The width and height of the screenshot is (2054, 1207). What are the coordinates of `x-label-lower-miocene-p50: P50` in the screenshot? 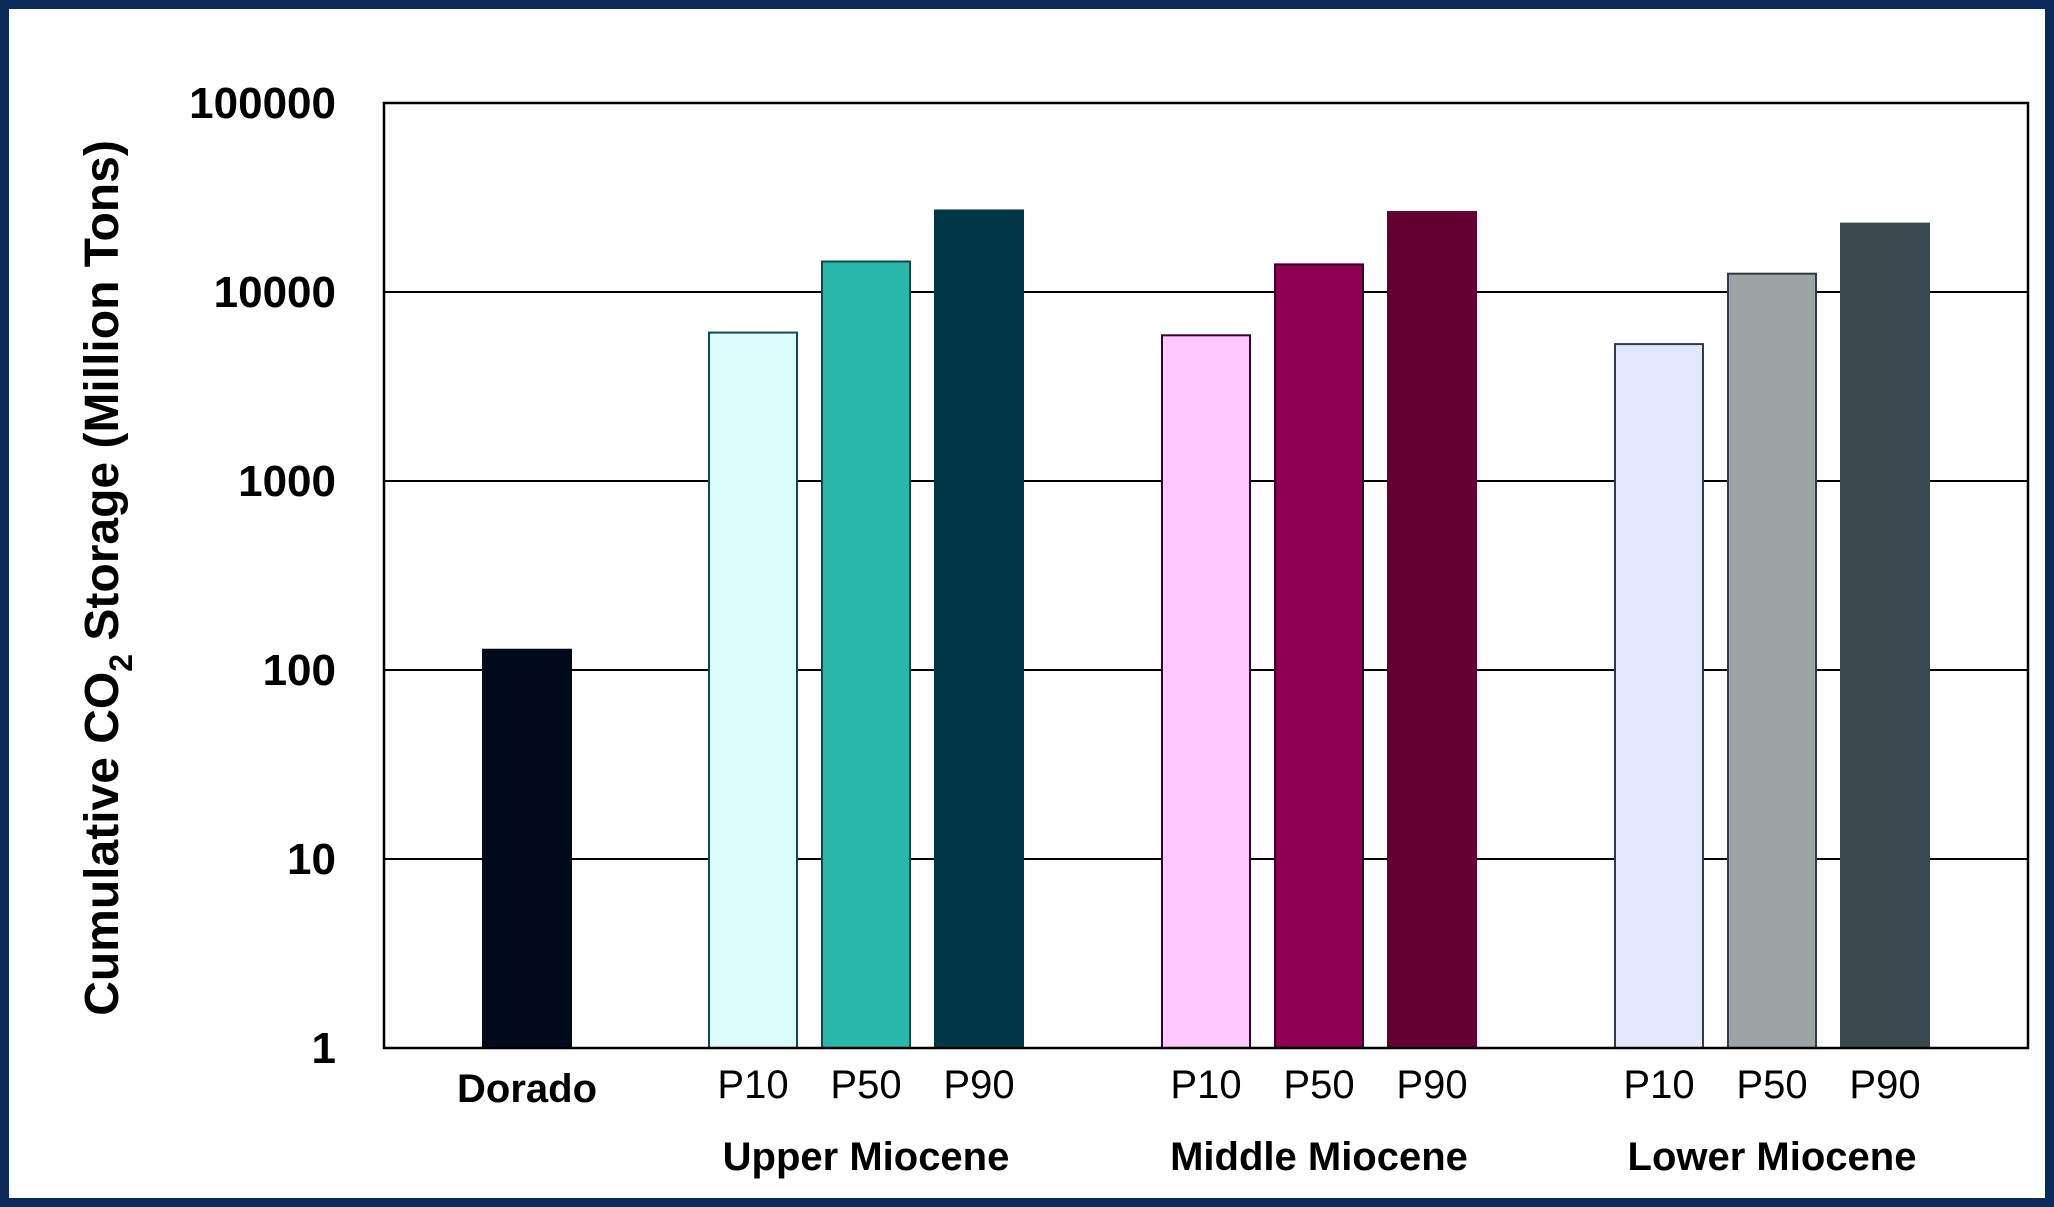 It's located at (1771, 1085).